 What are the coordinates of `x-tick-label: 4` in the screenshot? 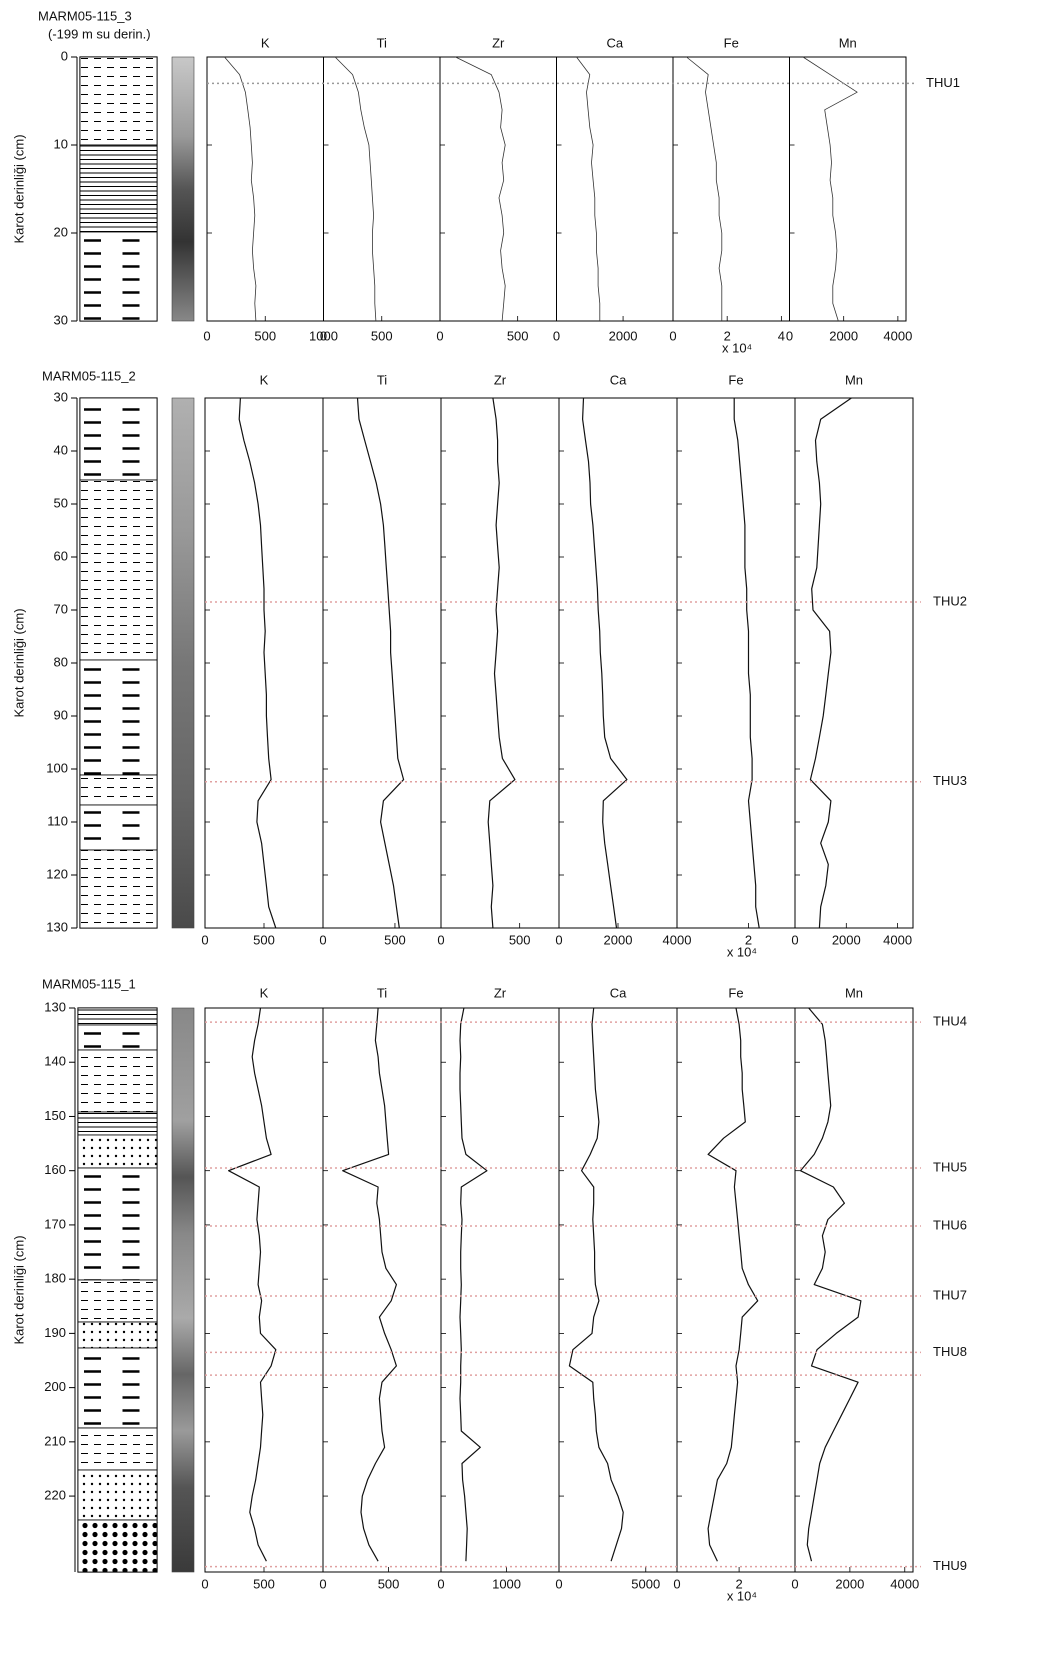 It's located at (781, 335).